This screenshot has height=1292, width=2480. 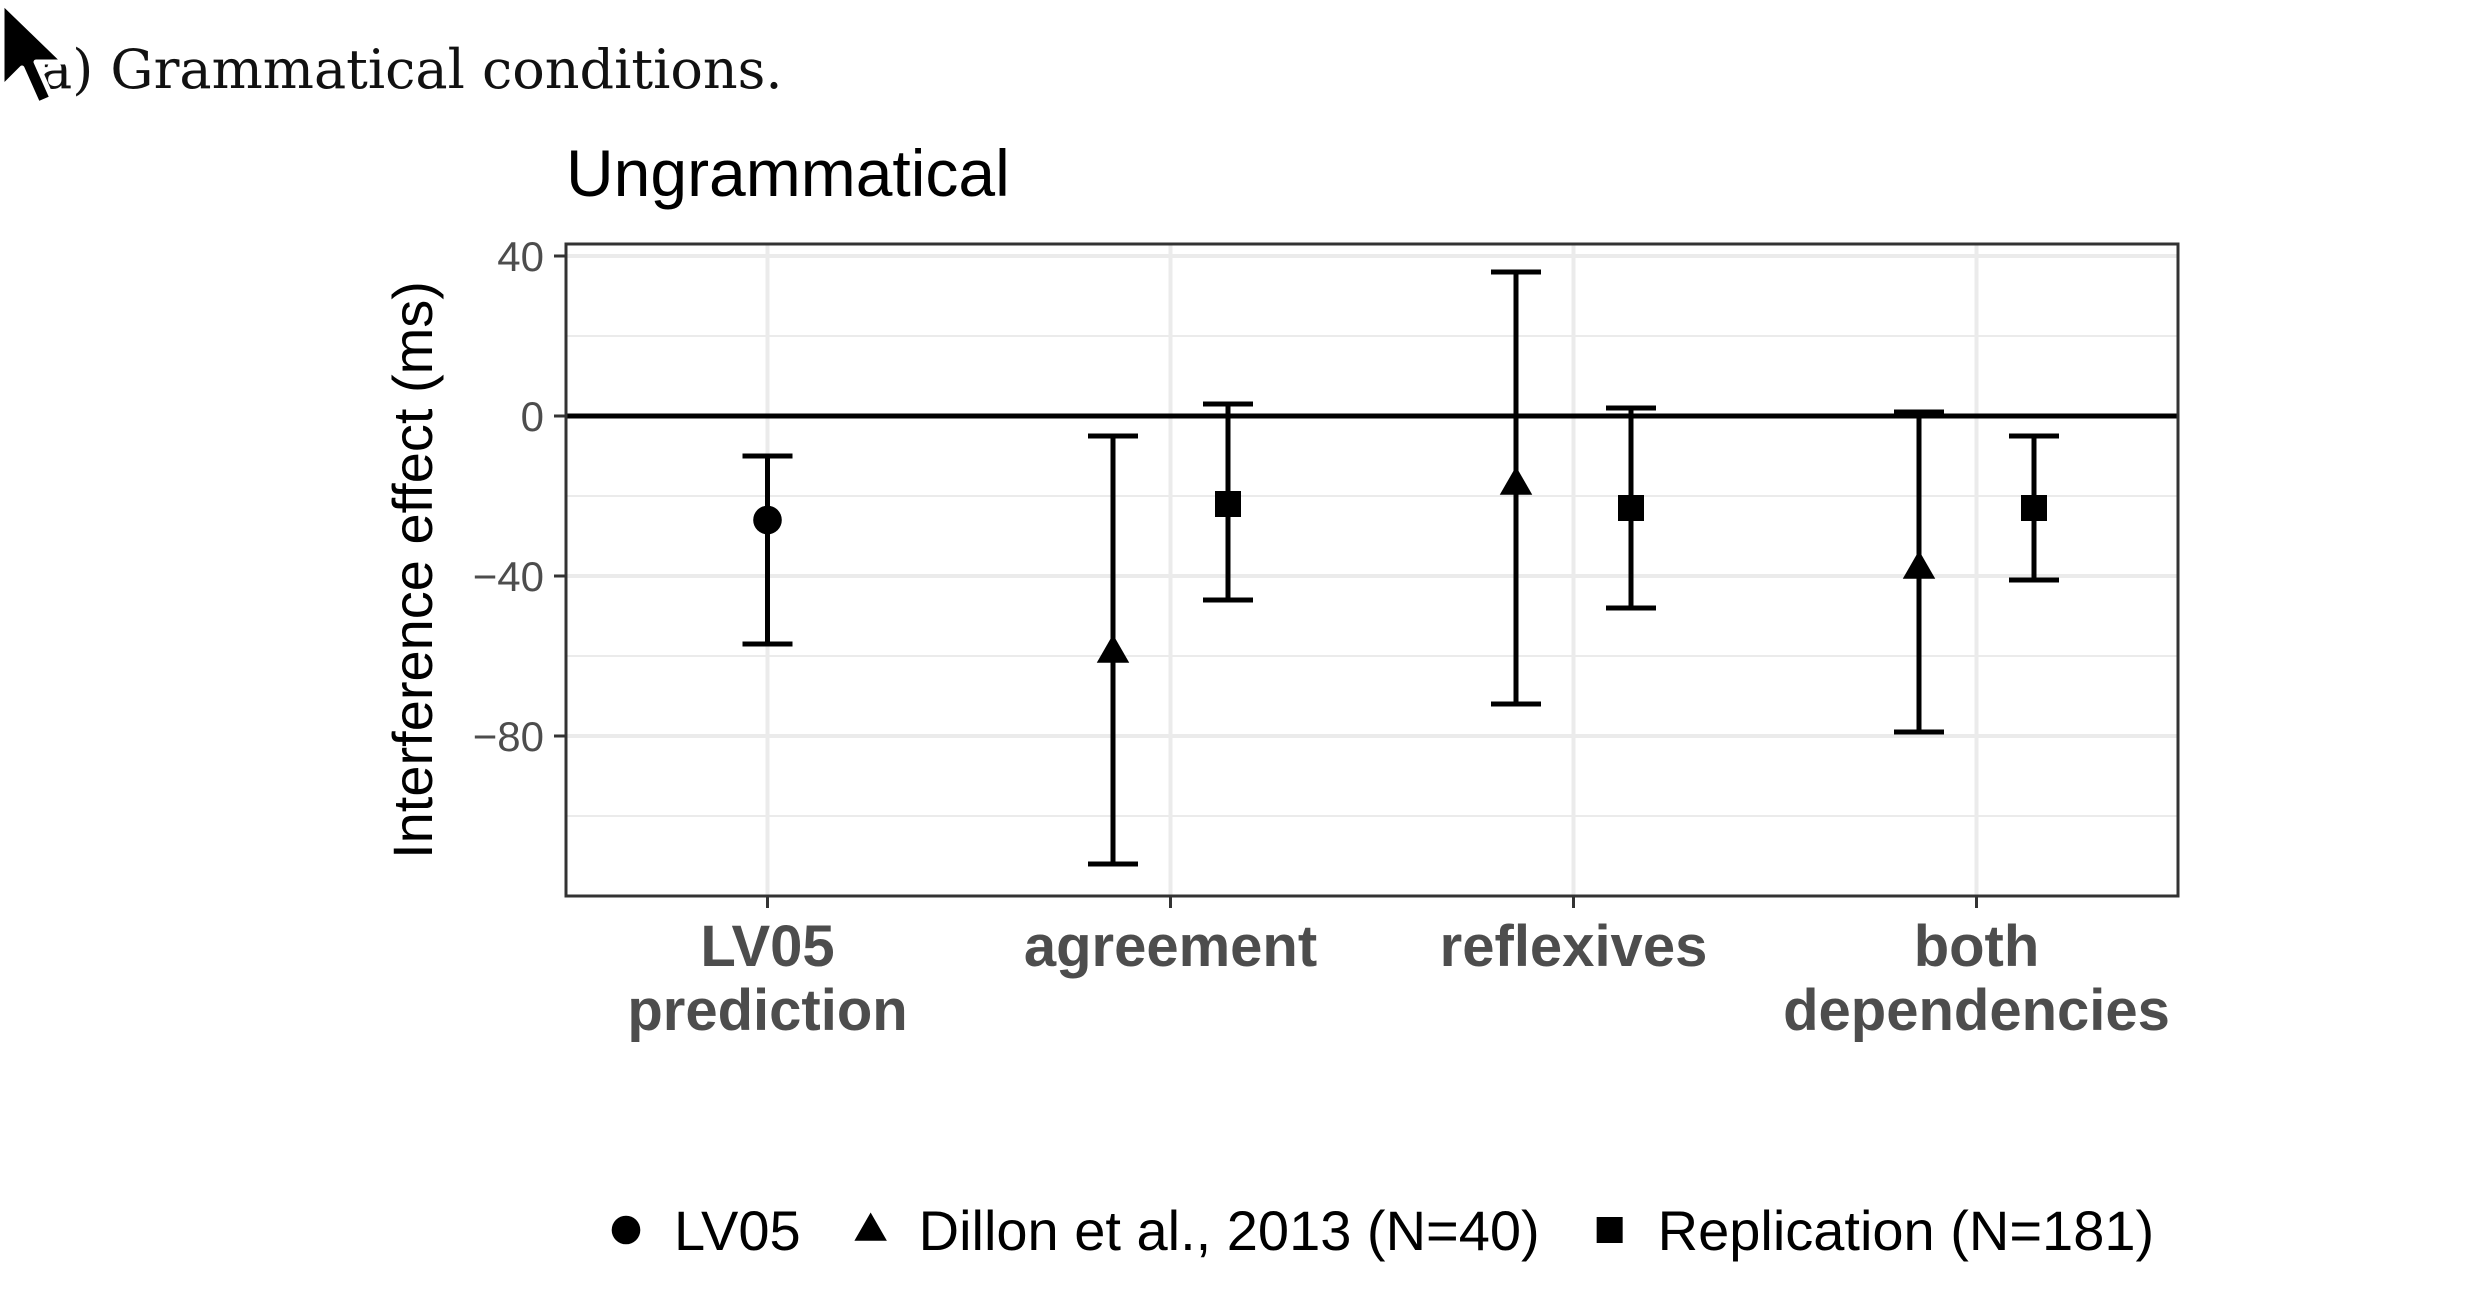 I want to click on legend-item: LV05, so click(x=706, y=1230).